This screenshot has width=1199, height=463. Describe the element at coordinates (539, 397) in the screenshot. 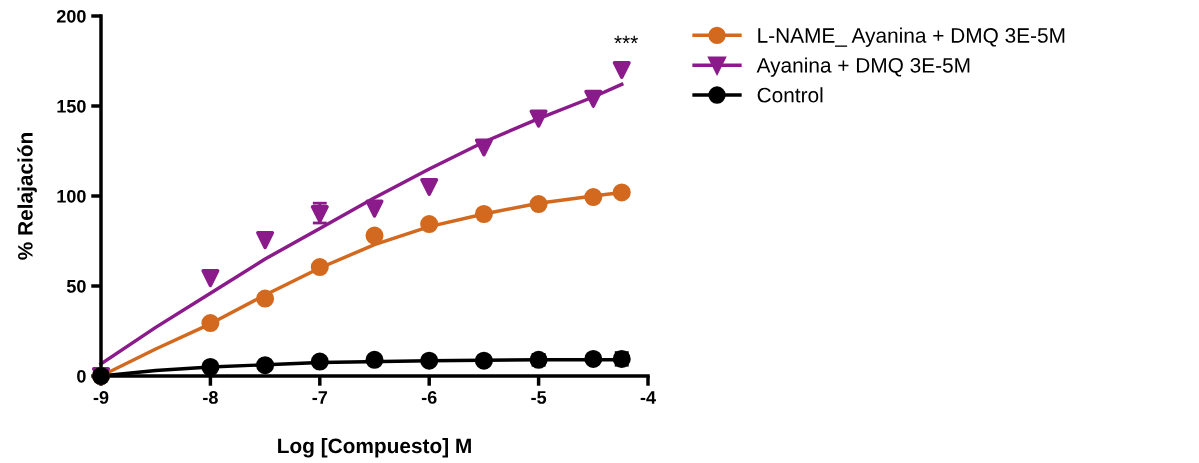

I see `x-tick-label: -5` at that location.